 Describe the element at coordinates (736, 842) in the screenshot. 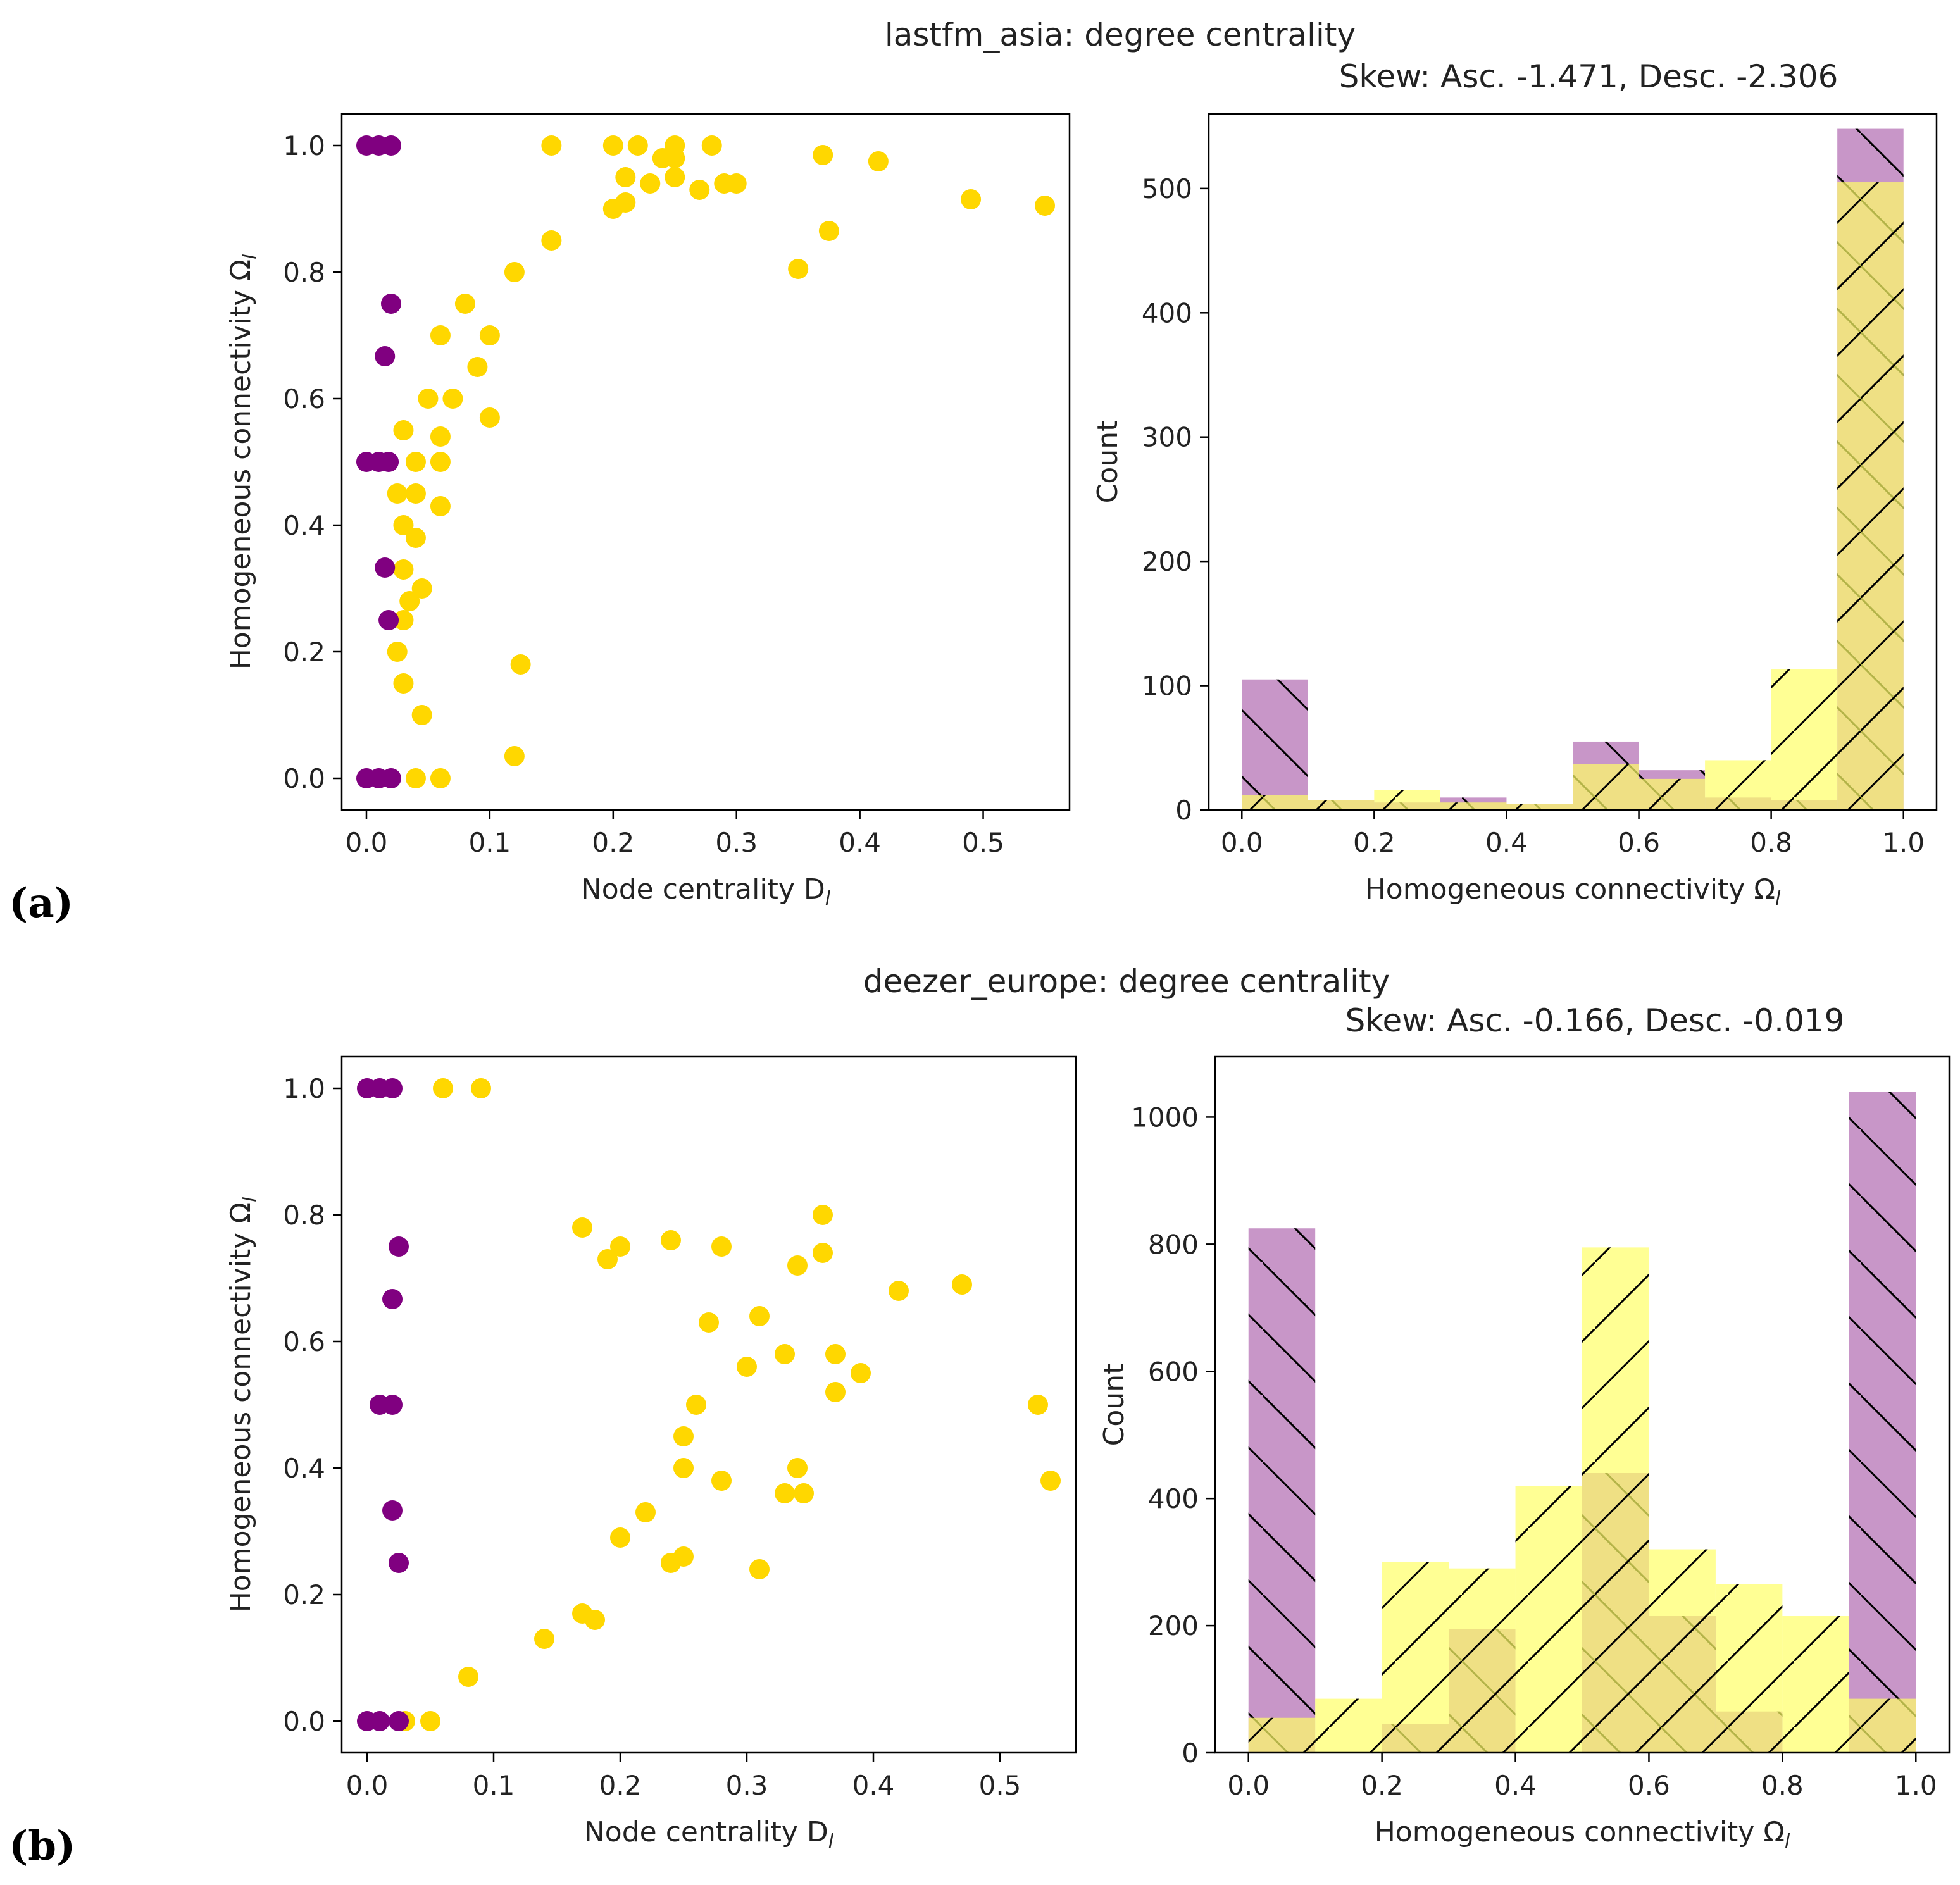

I see `scatter-a-xtick-label-3: 0.3` at that location.